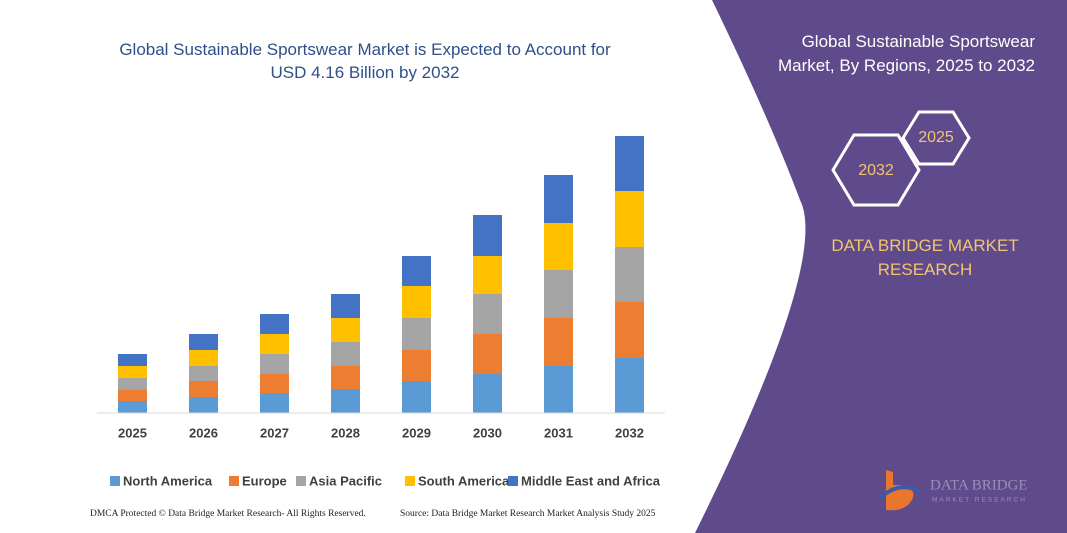 The height and width of the screenshot is (533, 1067). I want to click on x-tick-label: 2028, so click(345, 432).